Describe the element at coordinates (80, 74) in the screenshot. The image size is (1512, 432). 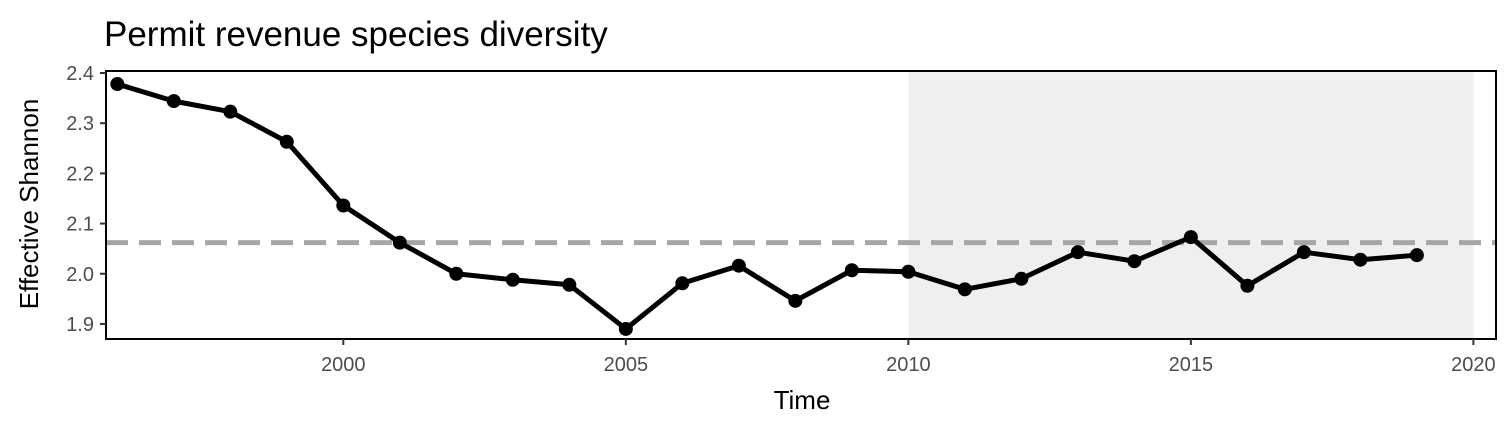
I see `y-tick-label: 2.4` at that location.